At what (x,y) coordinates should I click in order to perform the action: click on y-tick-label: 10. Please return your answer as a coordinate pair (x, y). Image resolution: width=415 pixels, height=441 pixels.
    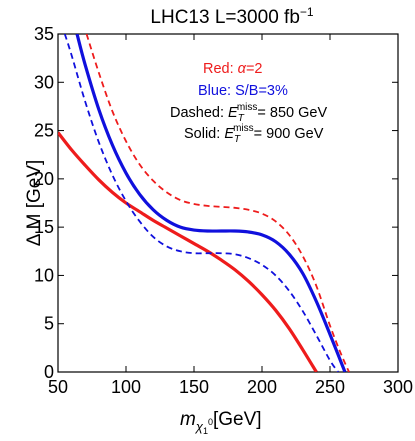
    Looking at the image, I should click on (44, 275).